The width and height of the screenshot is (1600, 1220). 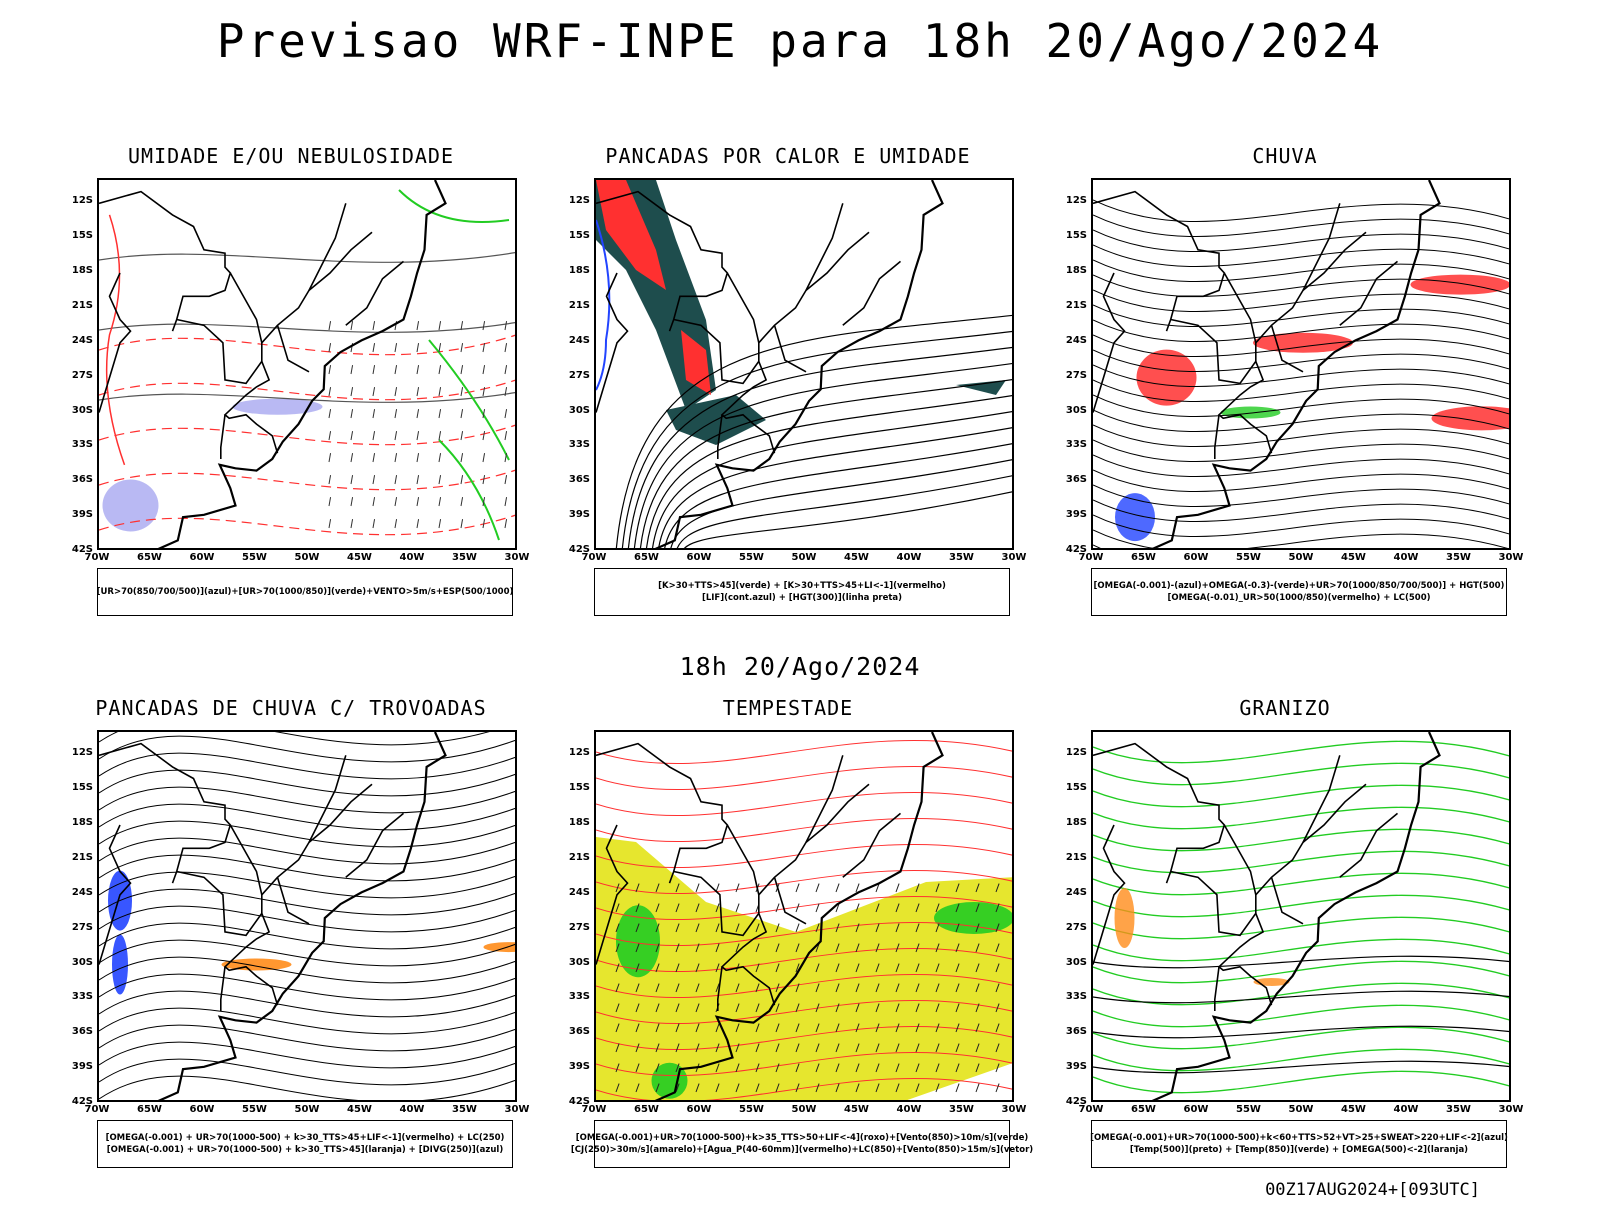 I want to click on hgt300-contour, so click(x=832, y=479).